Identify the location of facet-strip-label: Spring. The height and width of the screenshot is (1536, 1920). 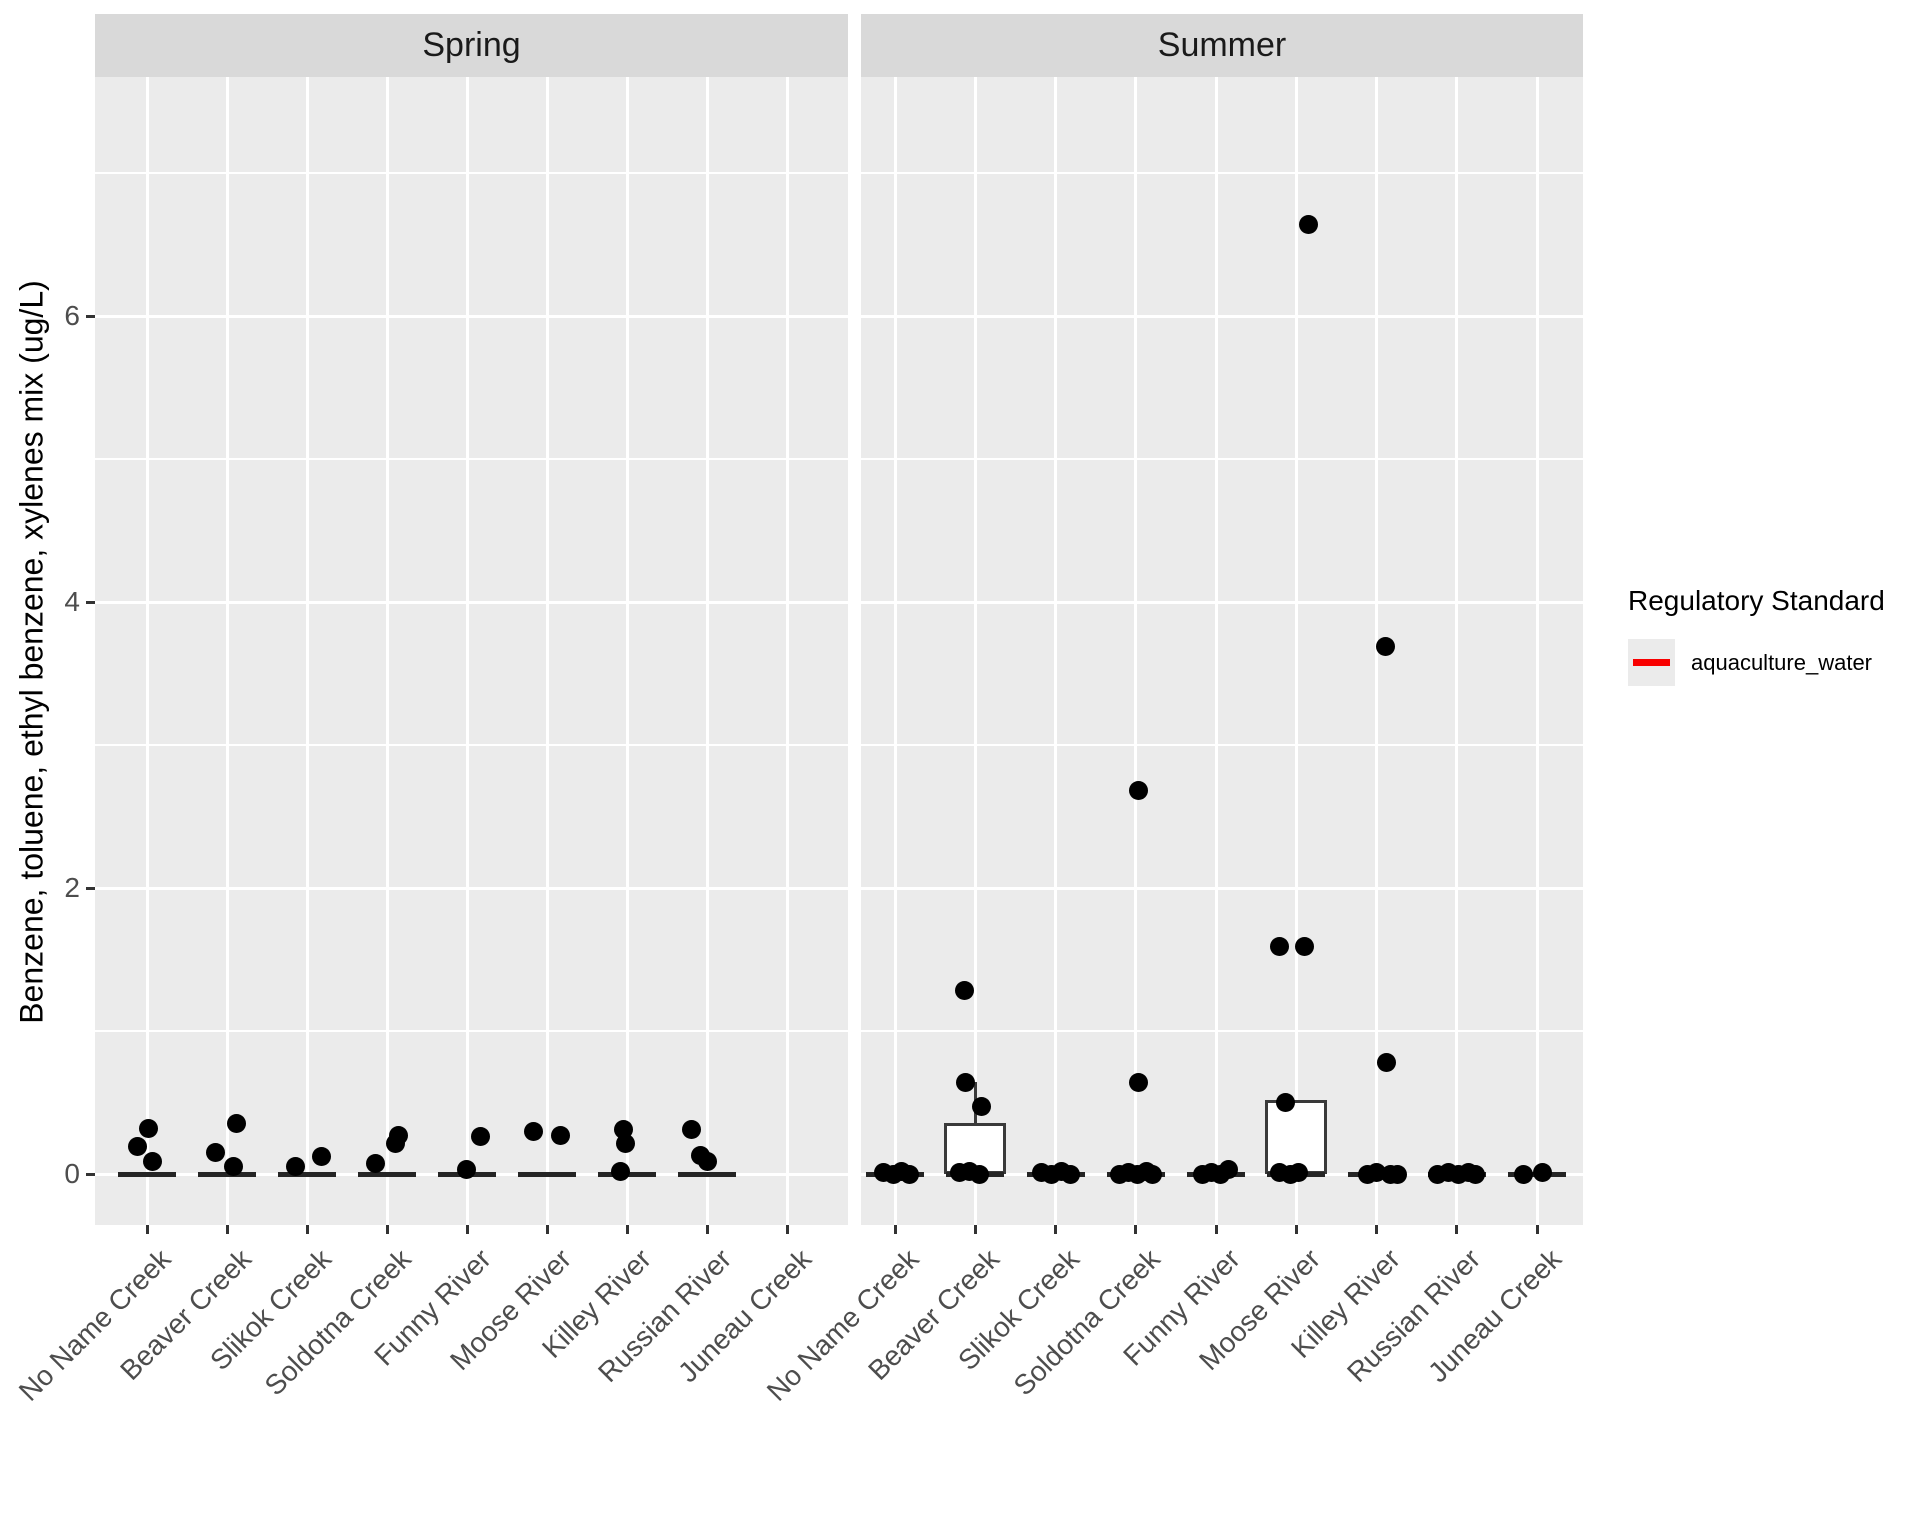
(471, 45).